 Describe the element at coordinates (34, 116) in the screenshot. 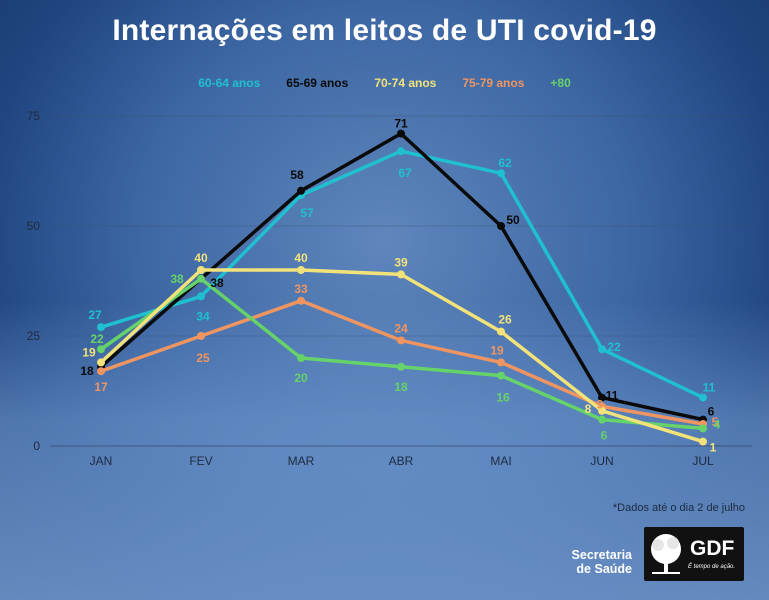

I see `y-tick-label: 75` at that location.